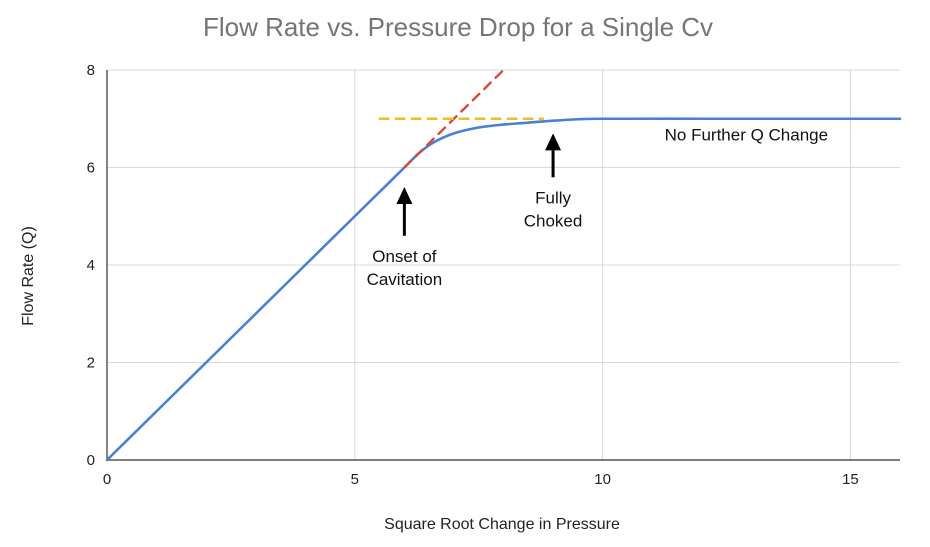 This screenshot has width=930, height=547. Describe the element at coordinates (404, 256) in the screenshot. I see `annotation-label: Onset of` at that location.